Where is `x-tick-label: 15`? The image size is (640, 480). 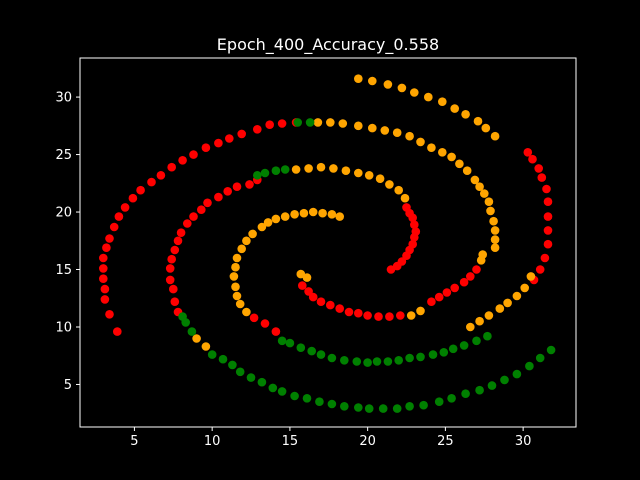
x-tick-label: 15 is located at coordinates (290, 441).